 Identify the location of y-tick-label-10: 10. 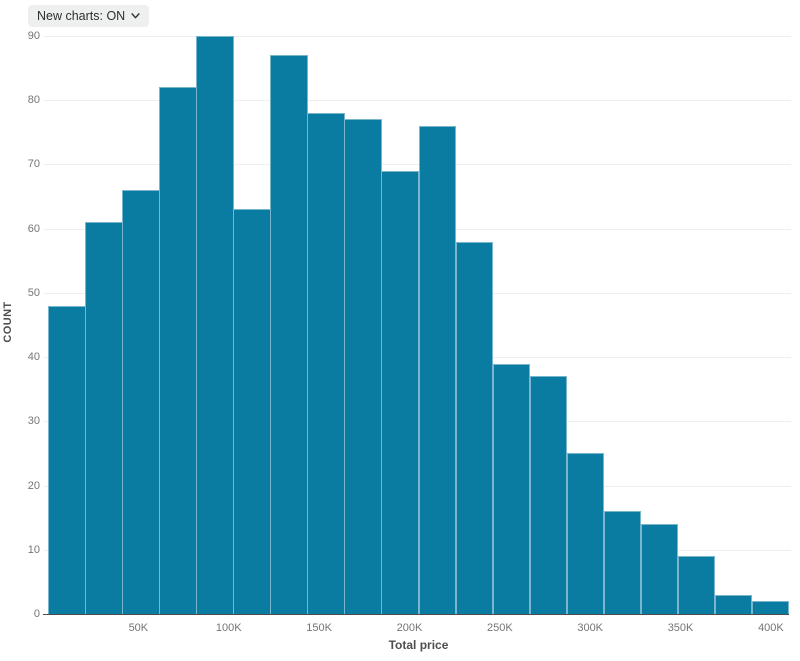
(33, 549).